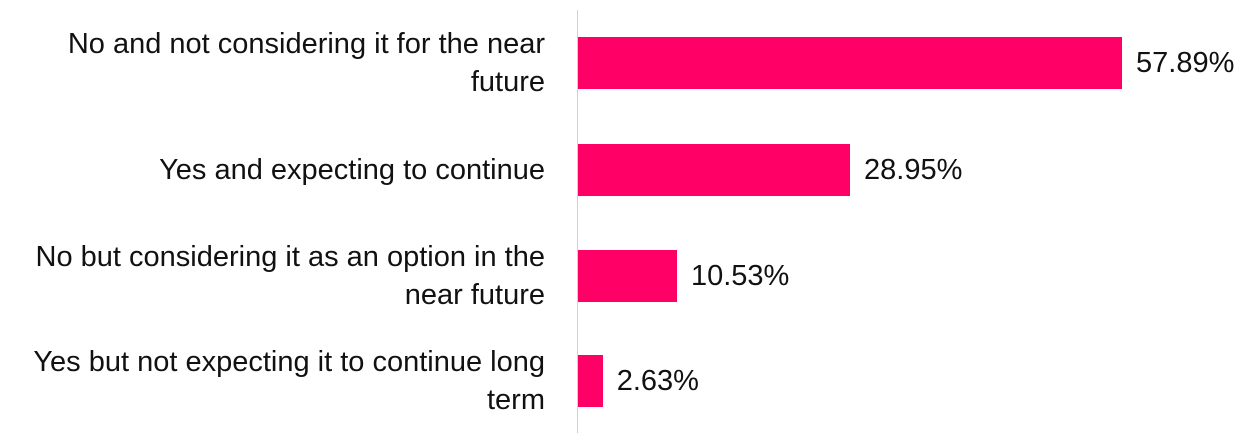 The image size is (1258, 433). I want to click on data-label: 2.63%, so click(657, 381).